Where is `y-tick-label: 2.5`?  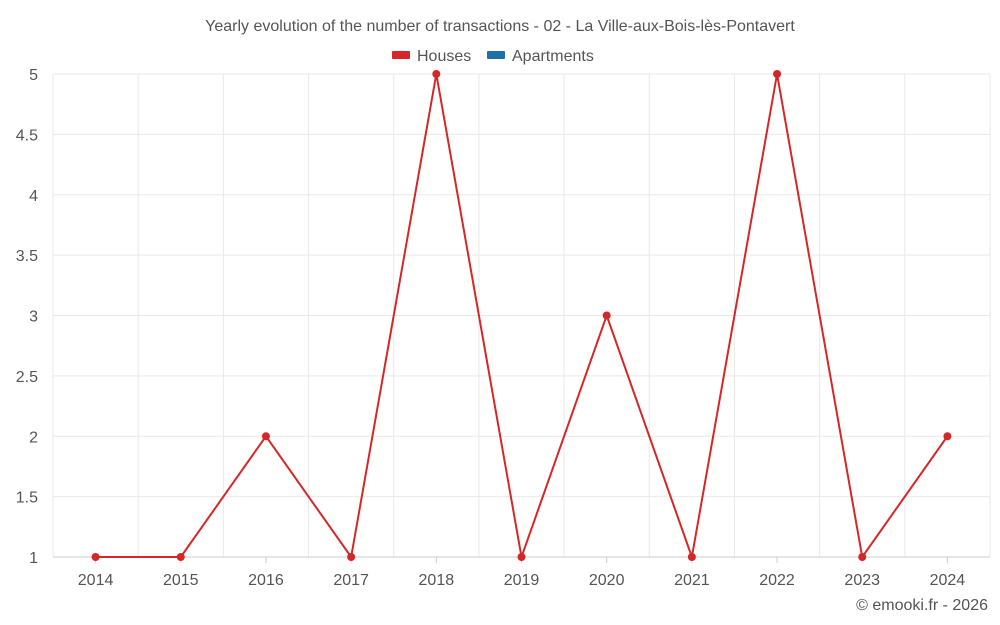 y-tick-label: 2.5 is located at coordinates (27, 377).